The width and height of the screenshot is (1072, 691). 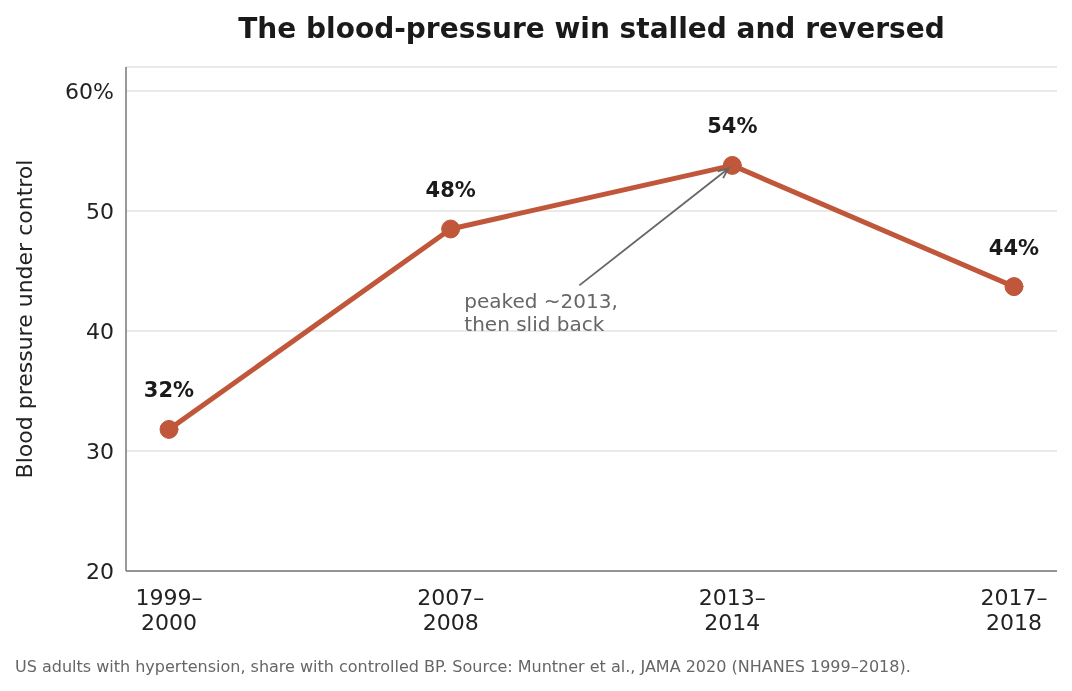 What do you see at coordinates (89, 91) in the screenshot?
I see `y-tick-label: 60%` at bounding box center [89, 91].